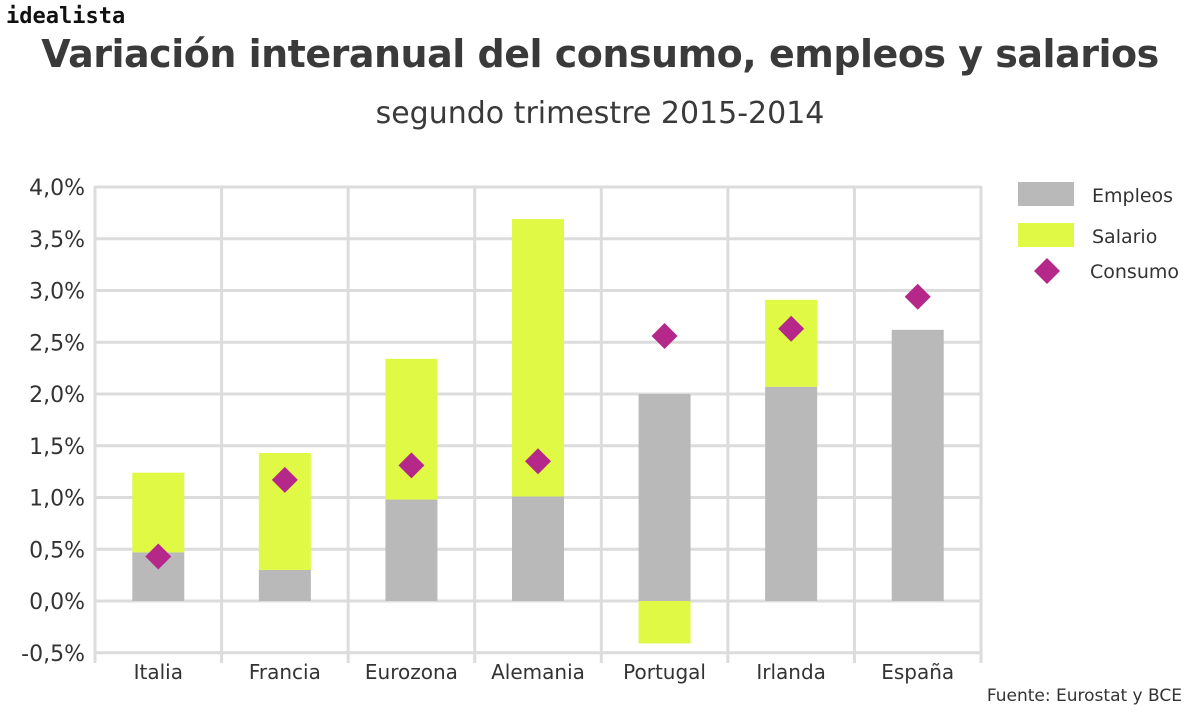 Image resolution: width=1200 pixels, height=716 pixels. Describe the element at coordinates (57, 395) in the screenshot. I see `y-tick-label: 2,0%` at that location.